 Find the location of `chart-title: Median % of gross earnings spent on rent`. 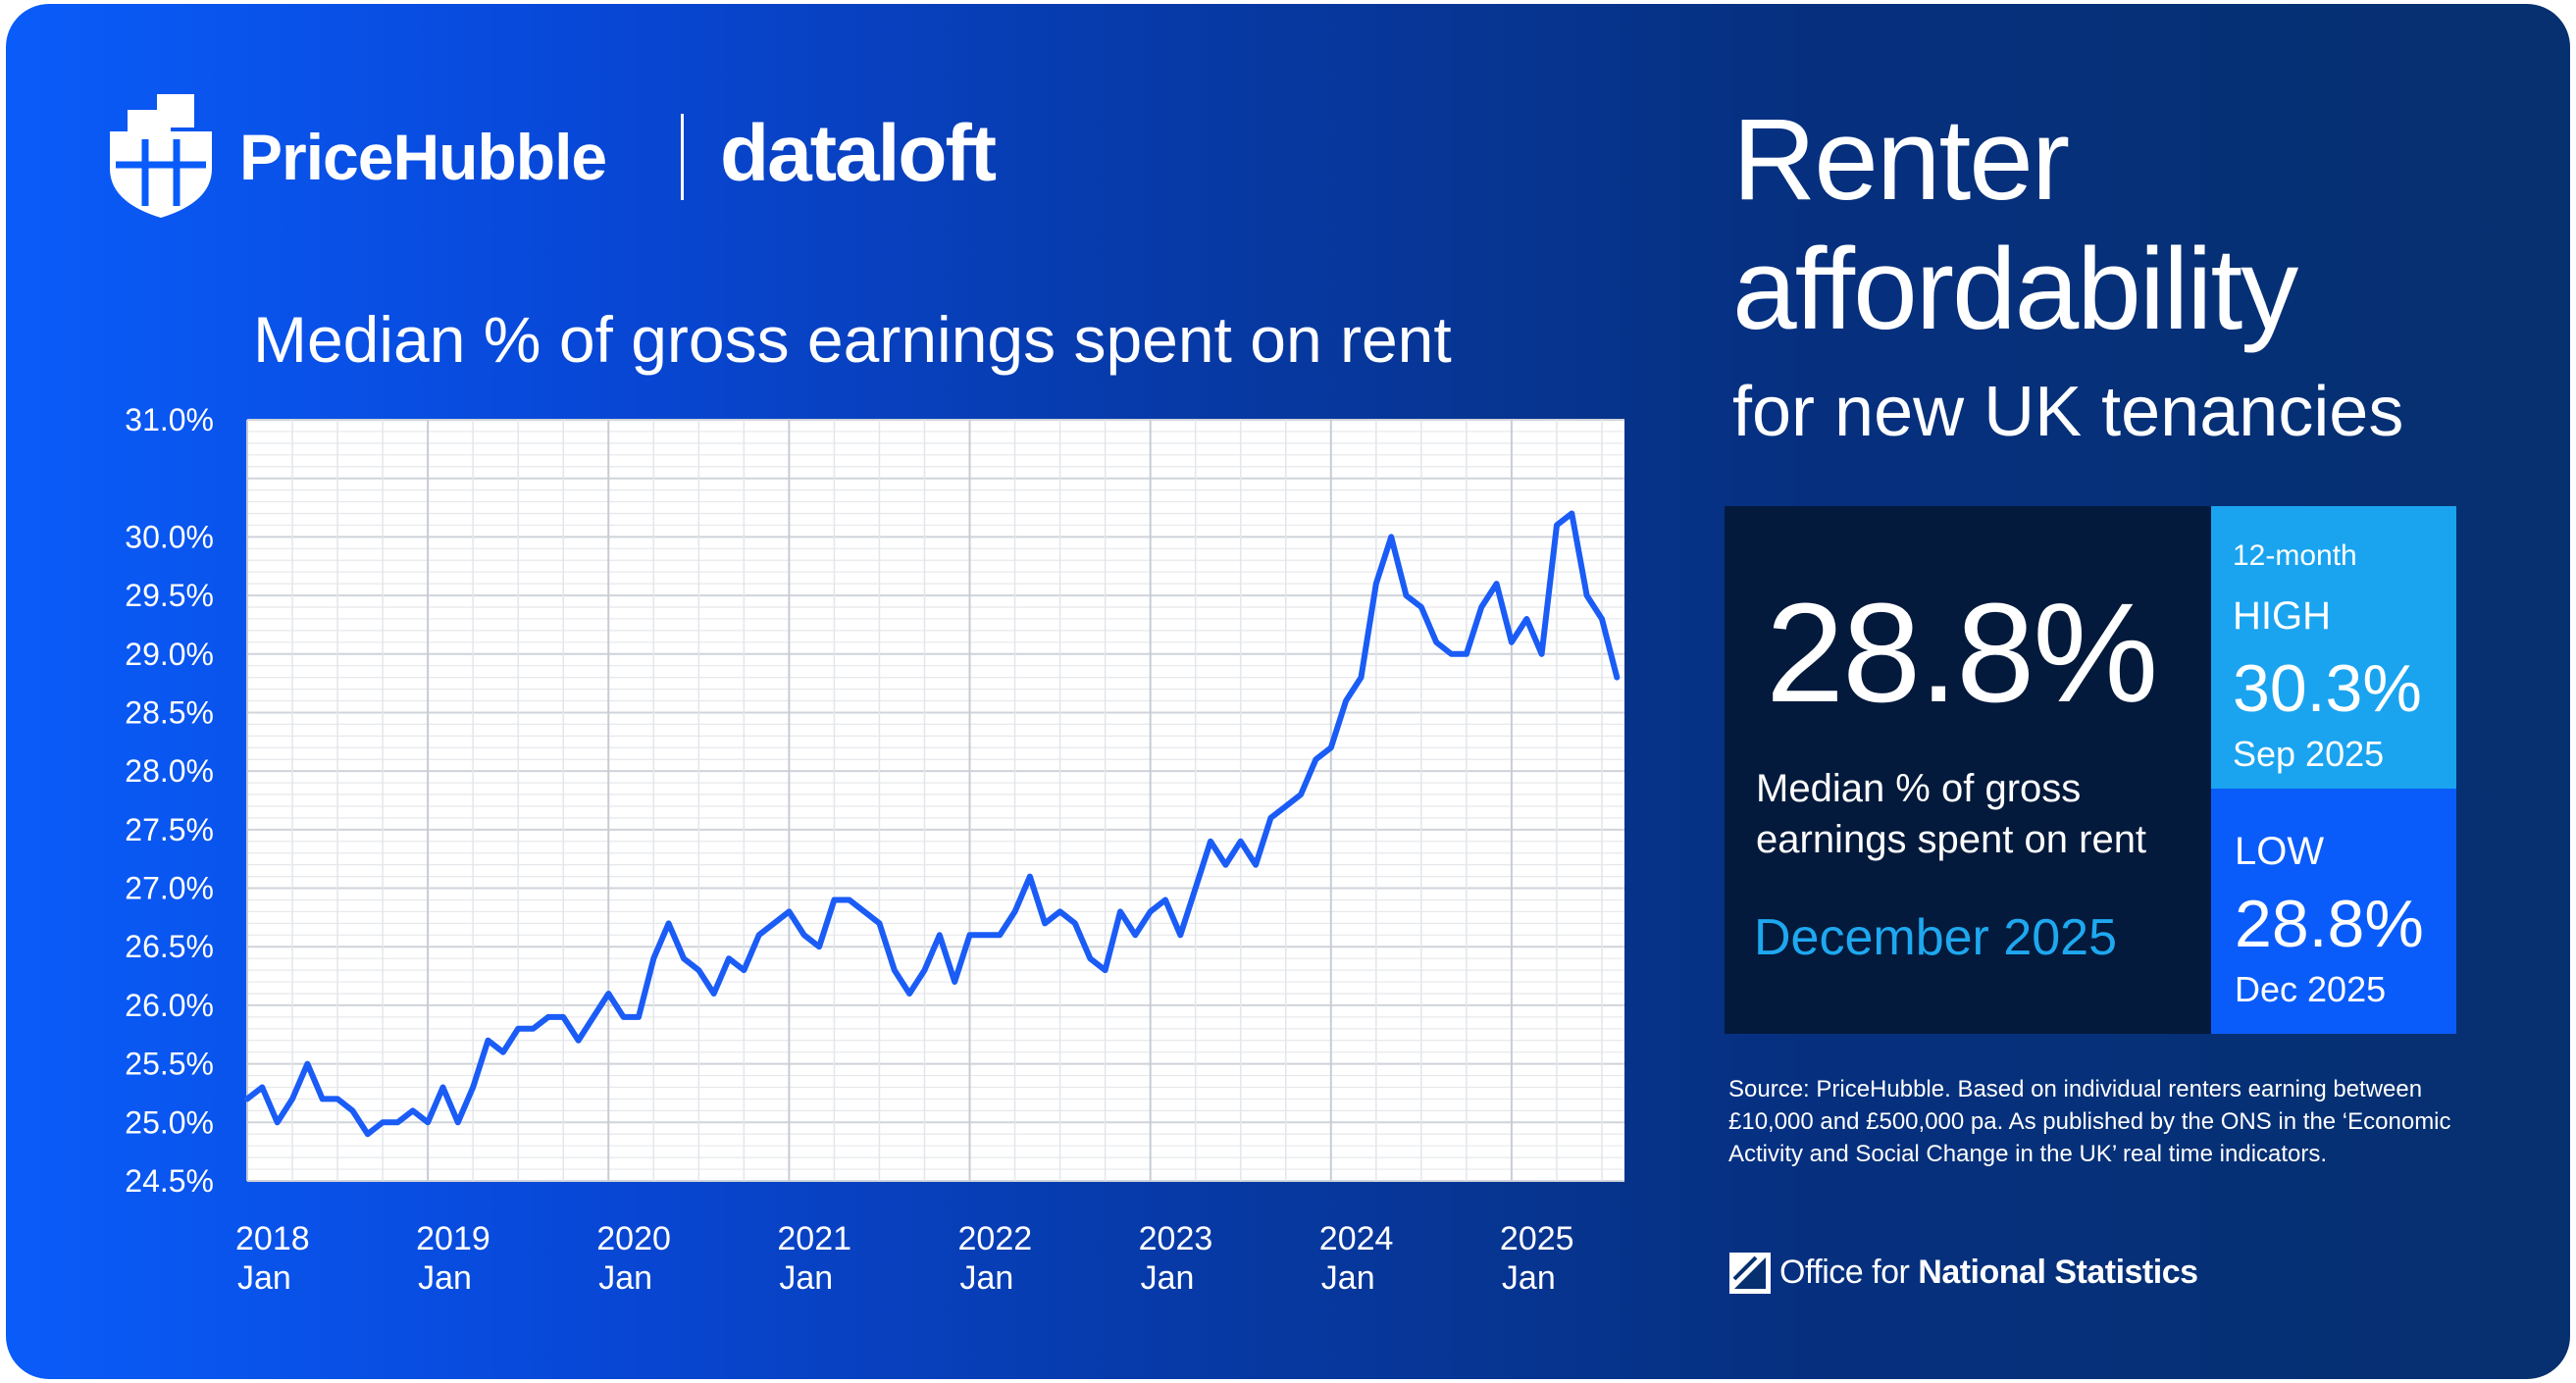

chart-title: Median % of gross earnings spent on rent is located at coordinates (852, 339).